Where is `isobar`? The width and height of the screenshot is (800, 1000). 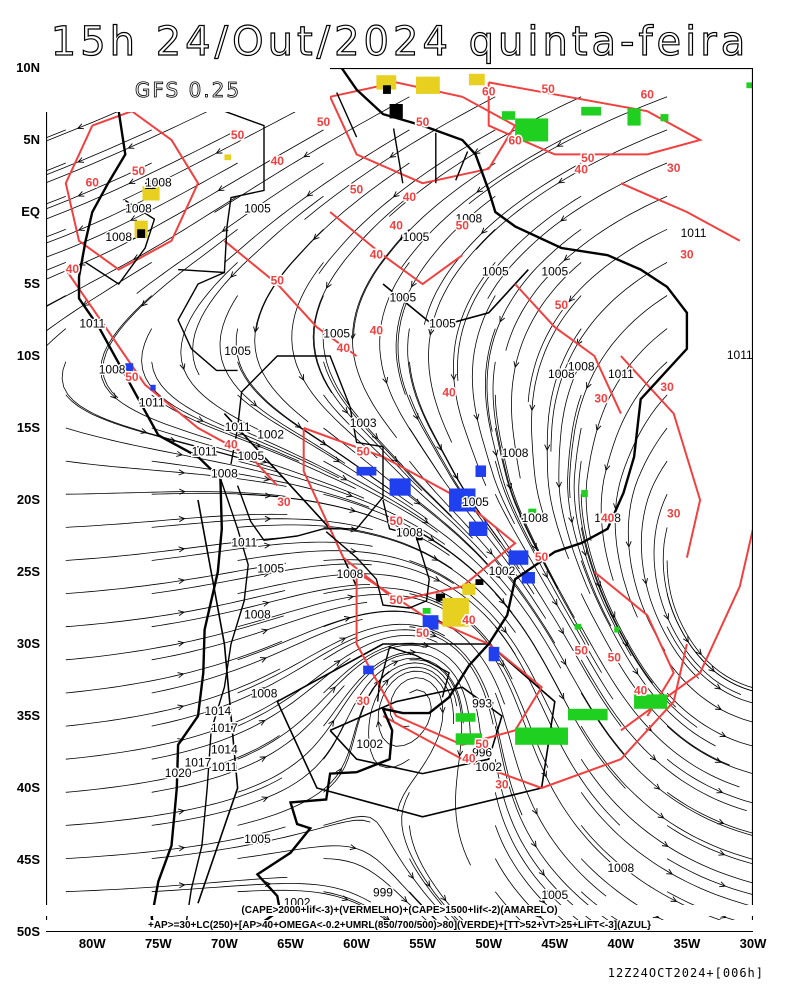 isobar is located at coordinates (416, 730).